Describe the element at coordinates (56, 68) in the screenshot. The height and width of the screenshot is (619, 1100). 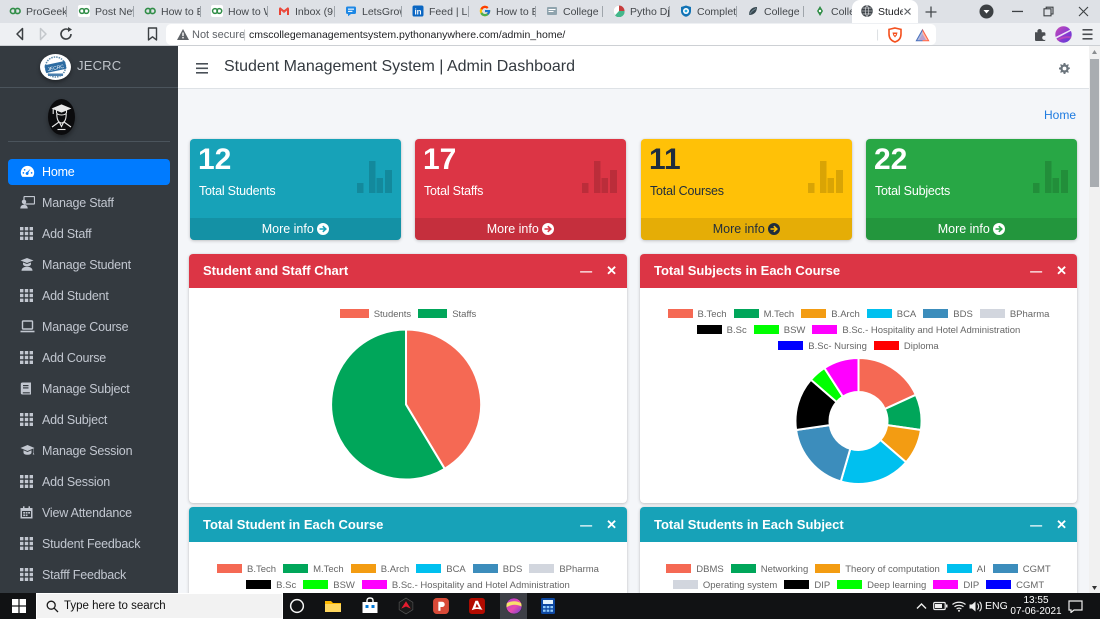
I see `svg-text: JECRC` at that location.